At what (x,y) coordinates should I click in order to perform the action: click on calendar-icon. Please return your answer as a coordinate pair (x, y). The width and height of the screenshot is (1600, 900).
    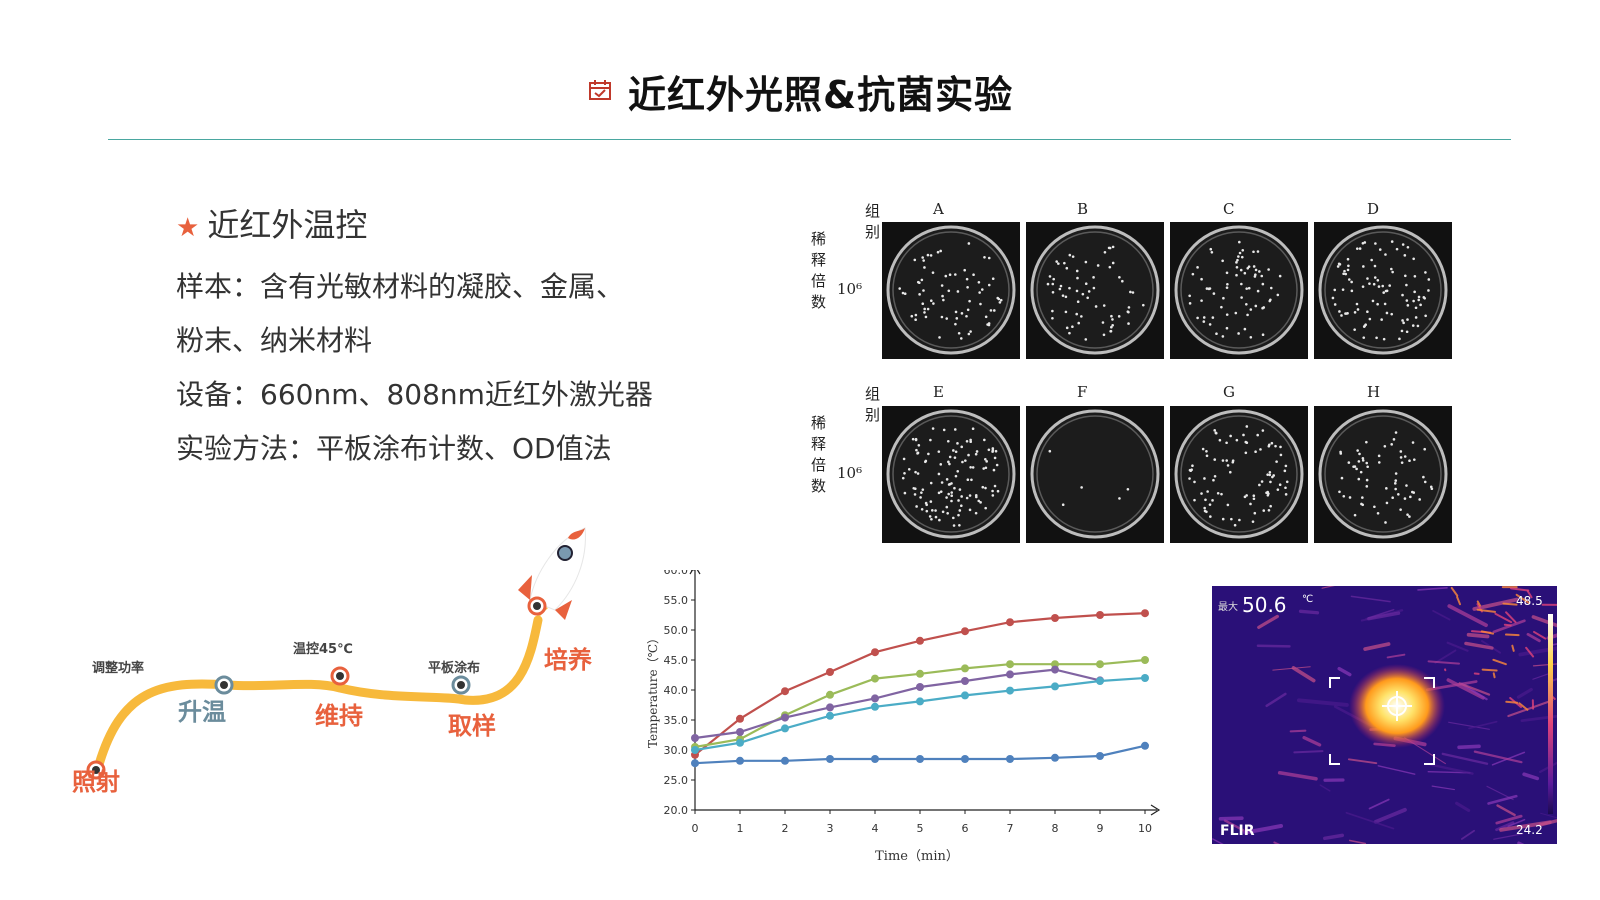
    Looking at the image, I should click on (600, 92).